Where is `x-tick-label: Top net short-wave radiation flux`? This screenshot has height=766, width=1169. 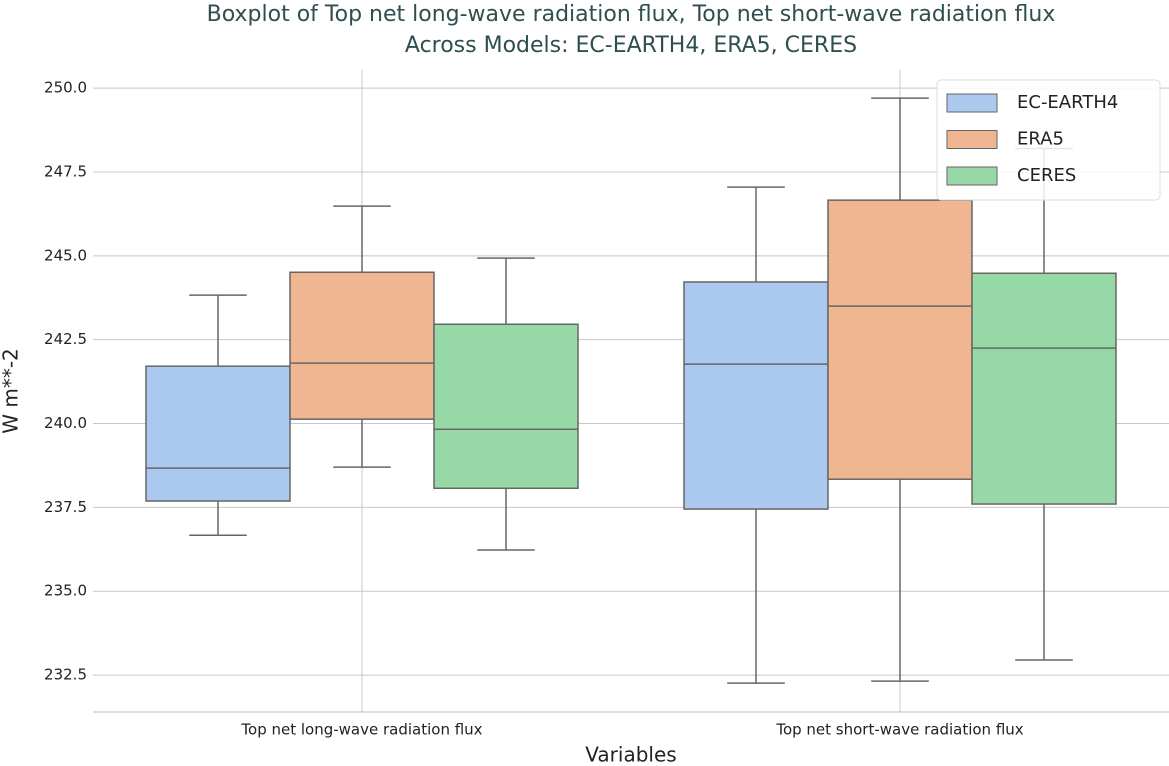 x-tick-label: Top net short-wave radiation flux is located at coordinates (899, 730).